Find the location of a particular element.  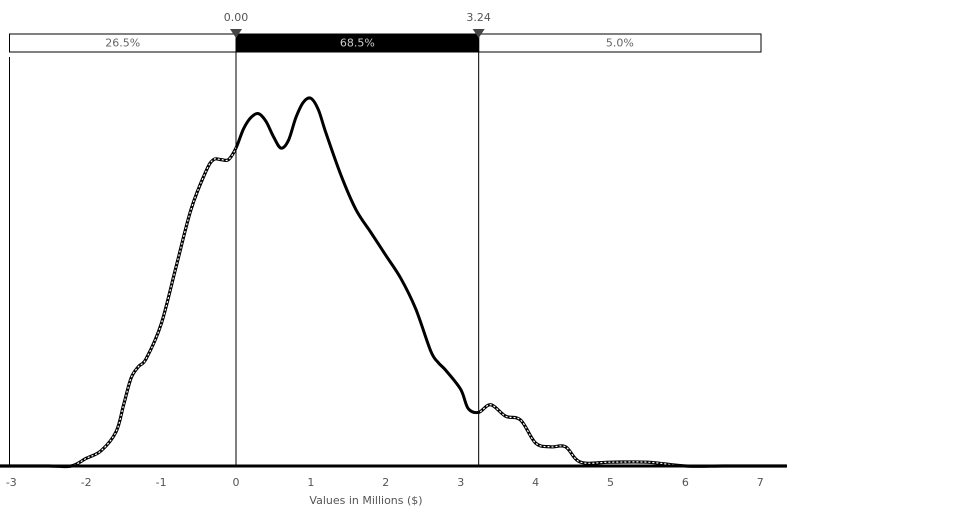

x-tick-label: 2 is located at coordinates (385, 482).